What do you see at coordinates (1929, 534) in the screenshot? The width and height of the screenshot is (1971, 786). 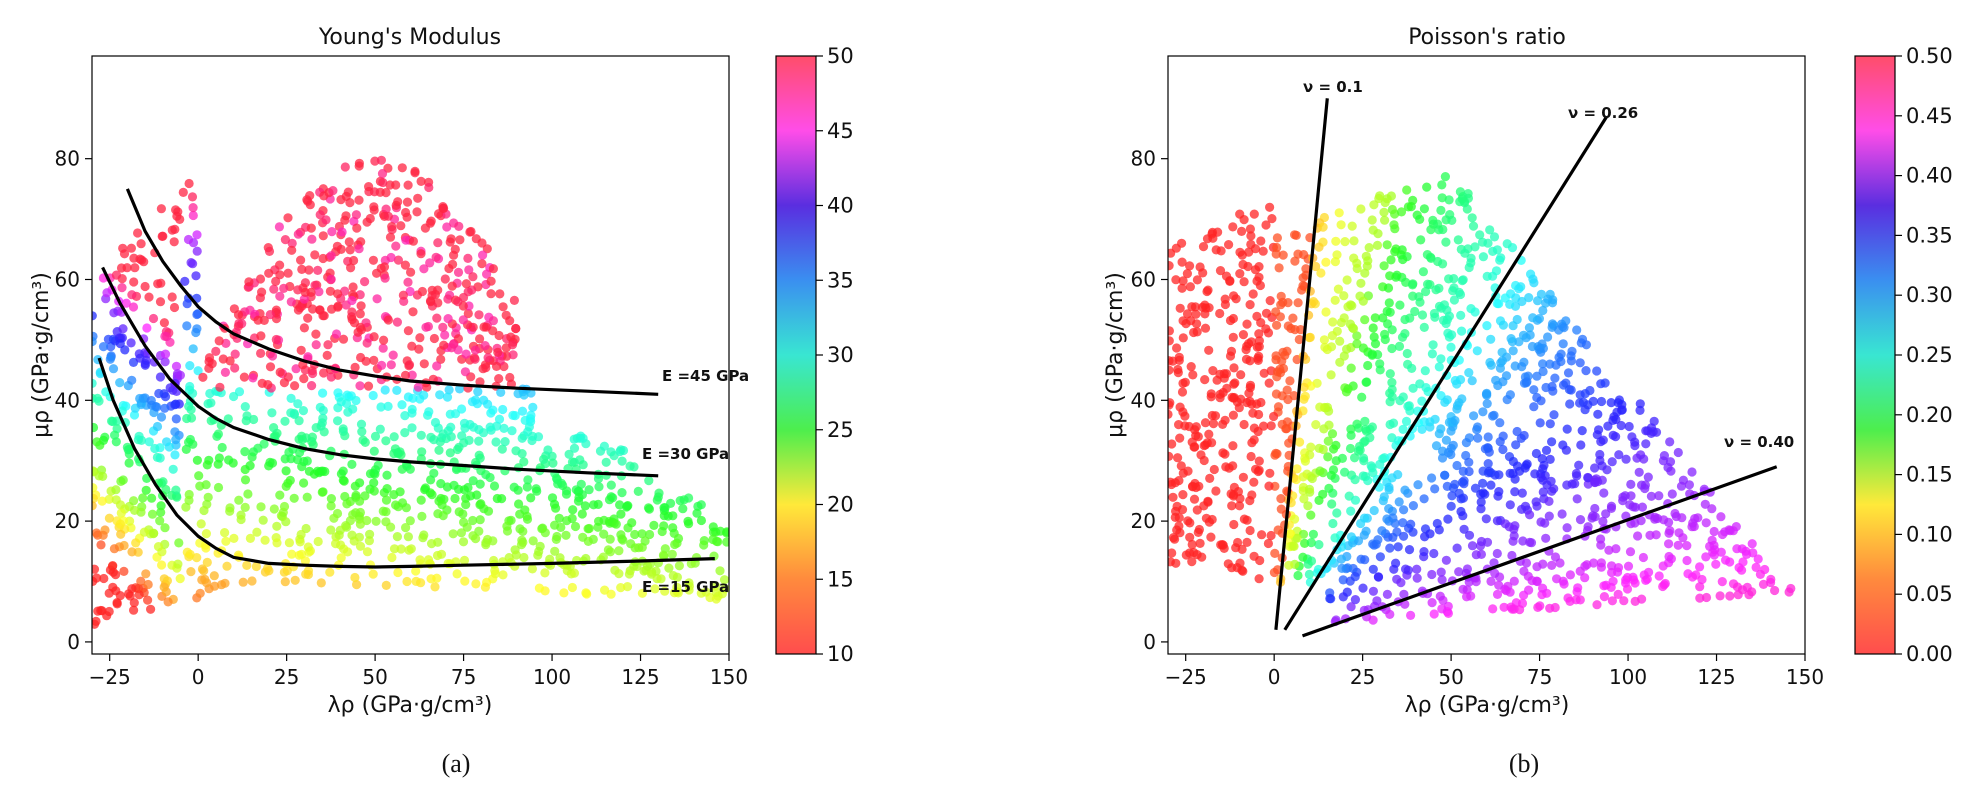 I see `colorbar-tick-label: 0.10` at bounding box center [1929, 534].